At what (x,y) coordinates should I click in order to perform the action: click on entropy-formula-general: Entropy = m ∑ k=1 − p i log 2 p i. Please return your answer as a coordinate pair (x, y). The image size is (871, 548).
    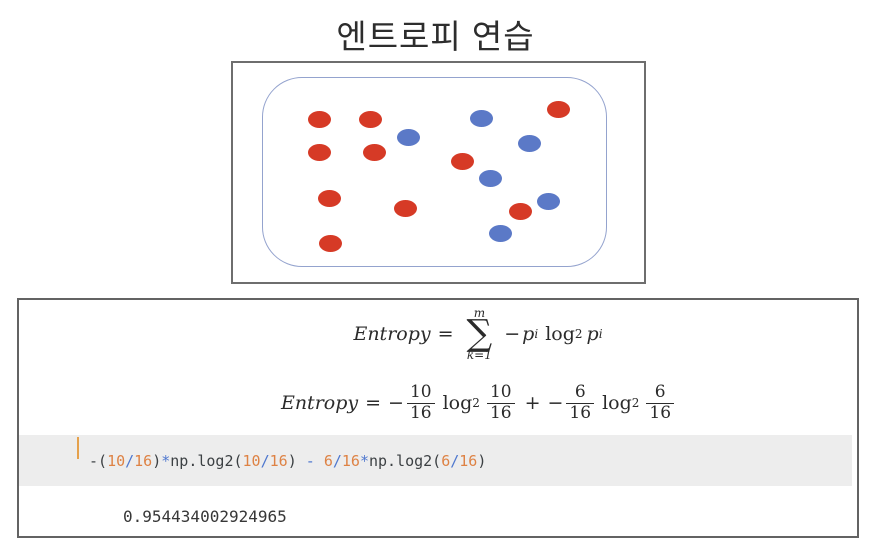
    Looking at the image, I should click on (438, 334).